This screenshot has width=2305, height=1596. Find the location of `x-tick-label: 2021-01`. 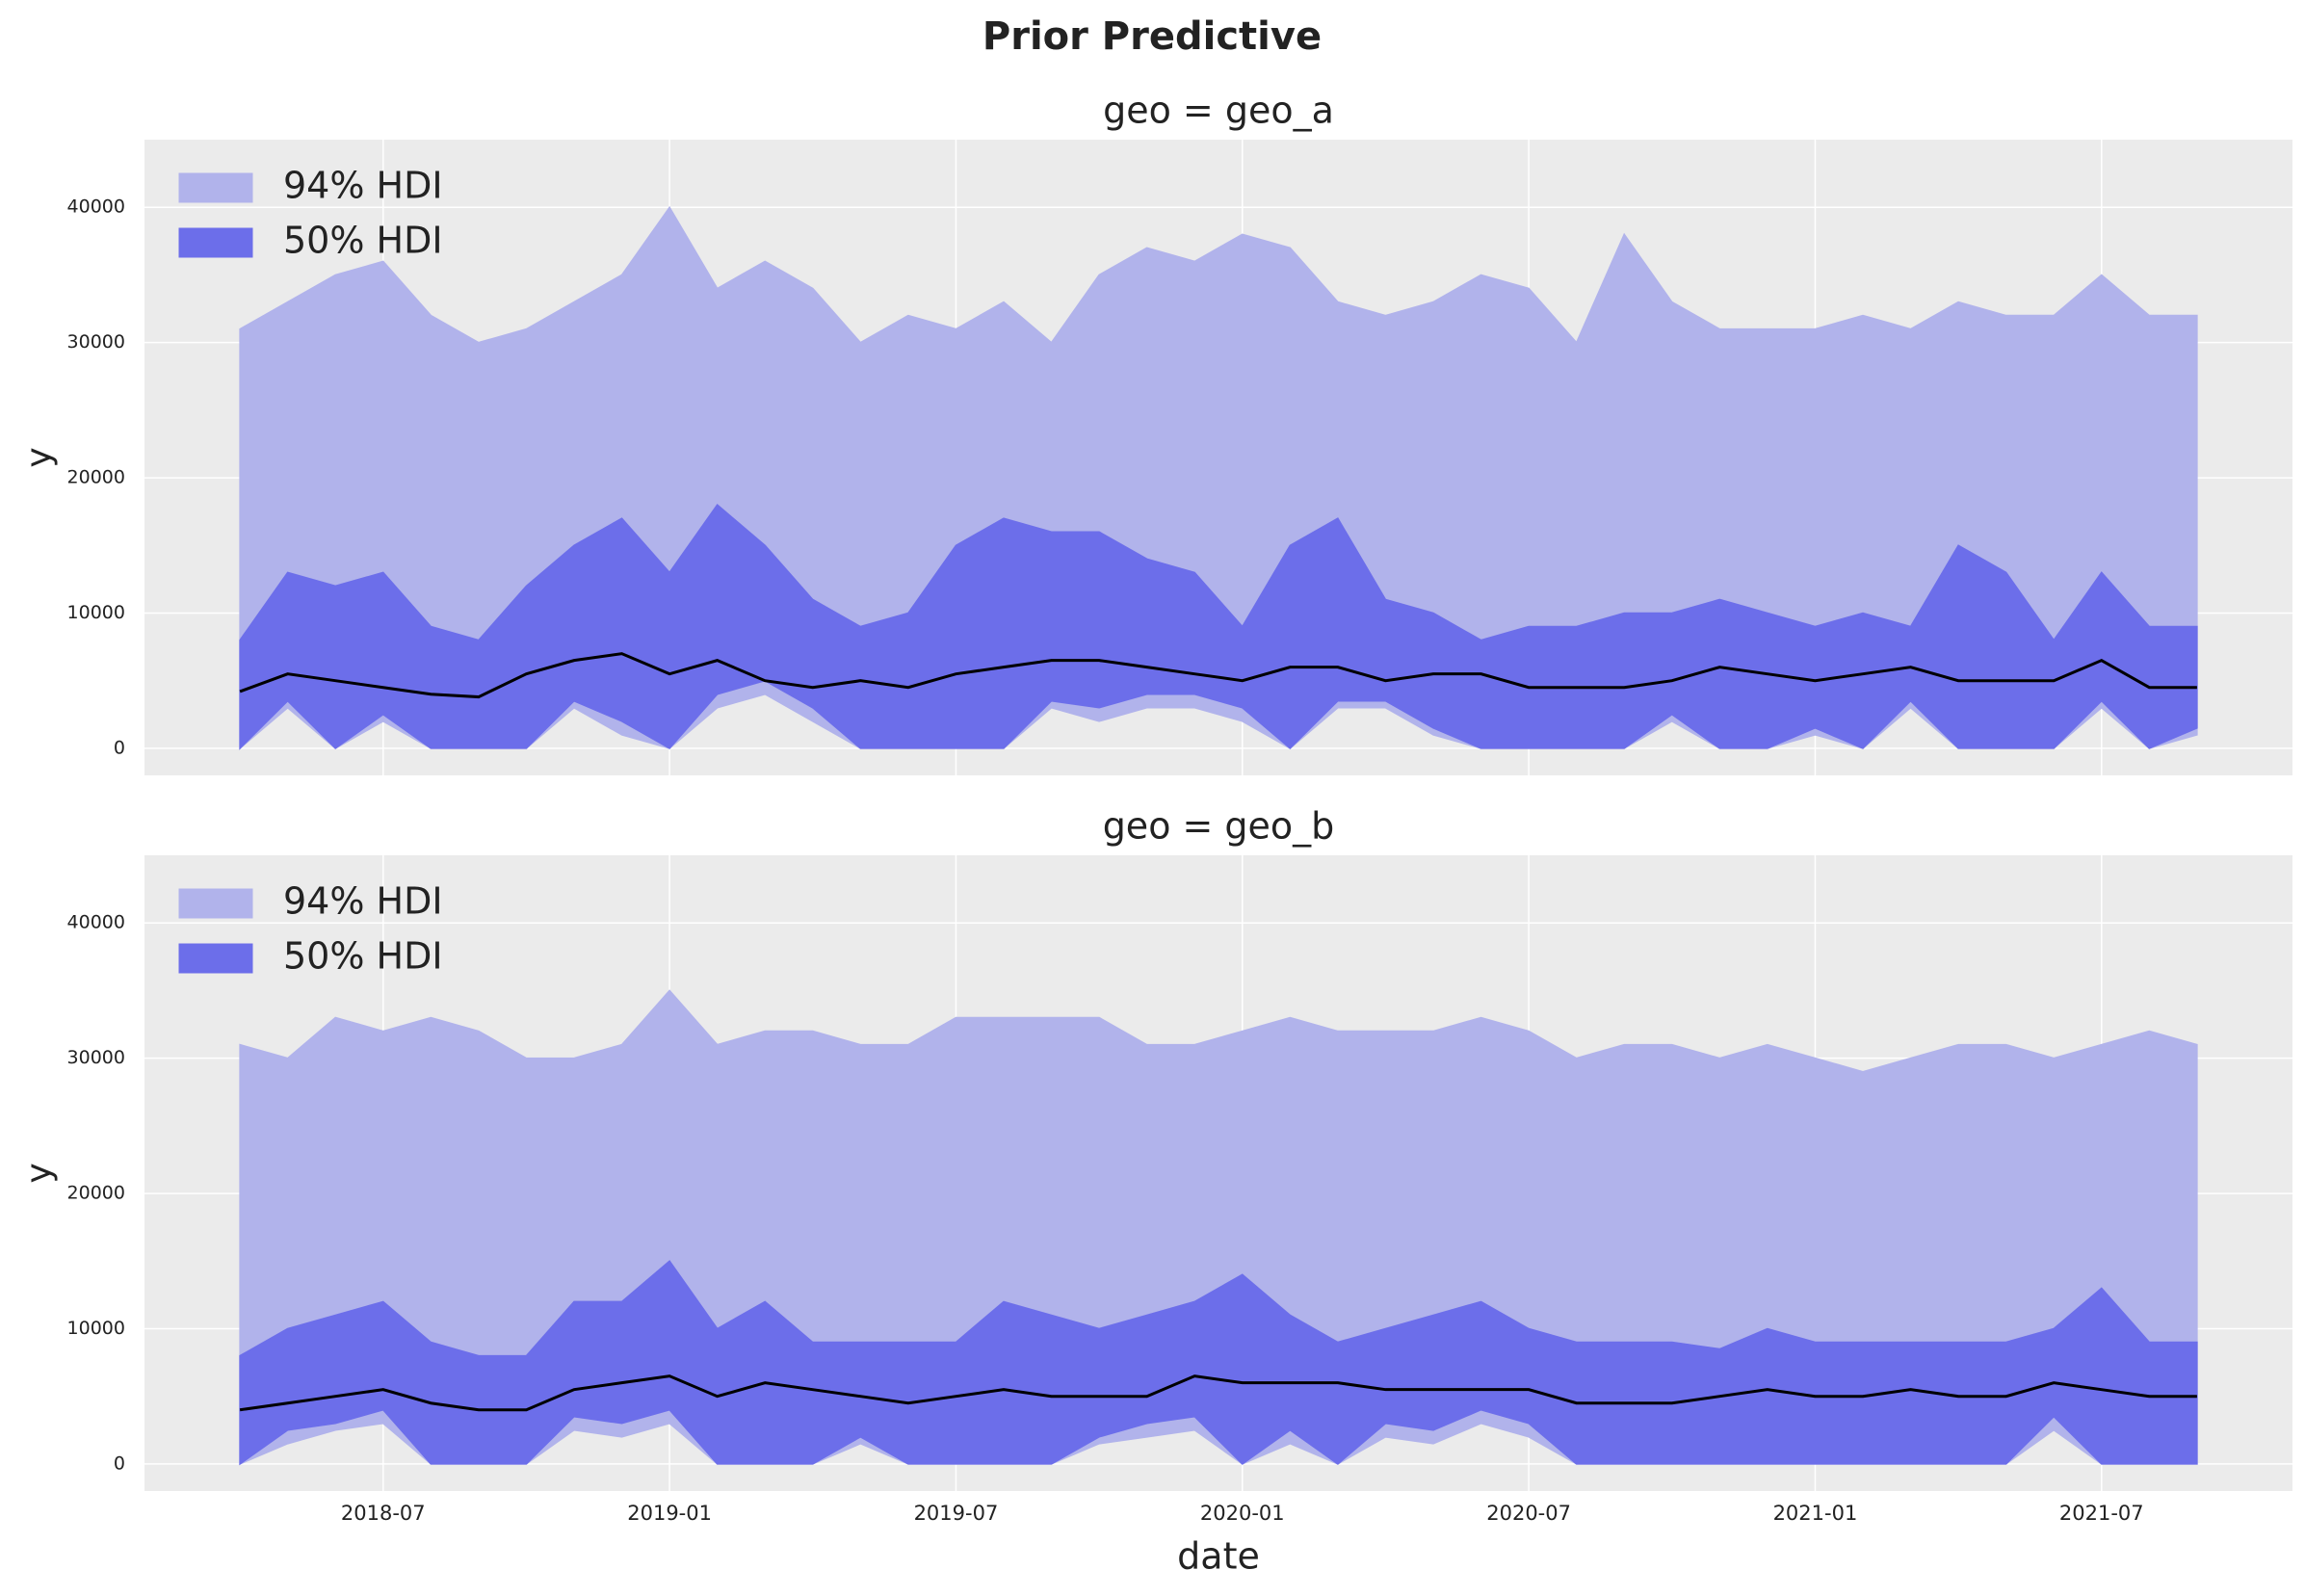

x-tick-label: 2021-01 is located at coordinates (1816, 1513).